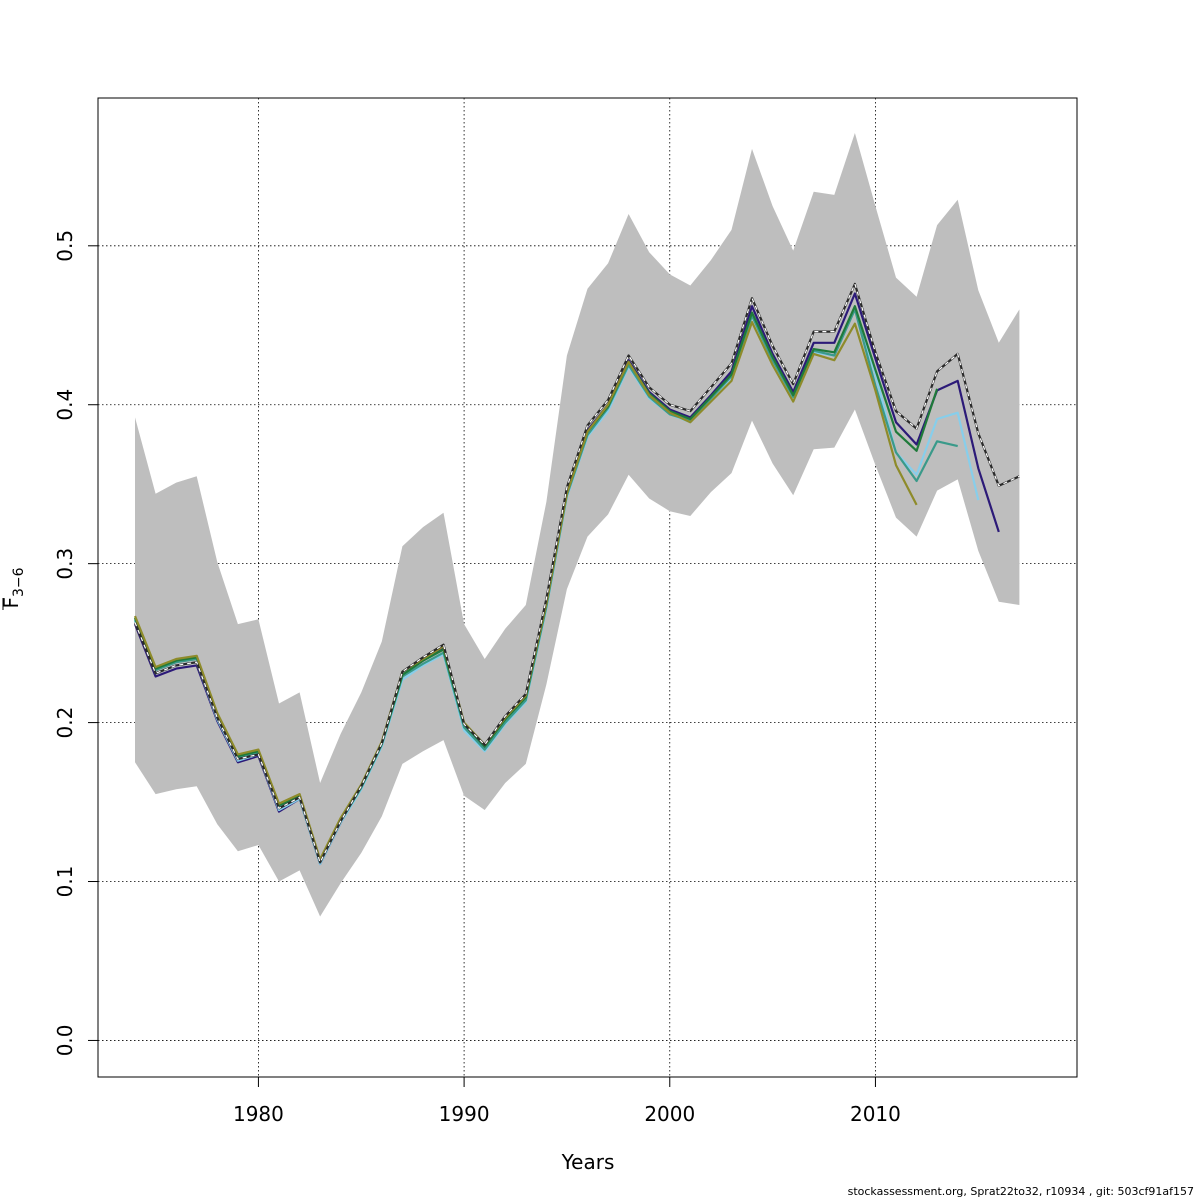 The image size is (1200, 1200). I want to click on y-axis-title: F3−6, so click(13, 588).